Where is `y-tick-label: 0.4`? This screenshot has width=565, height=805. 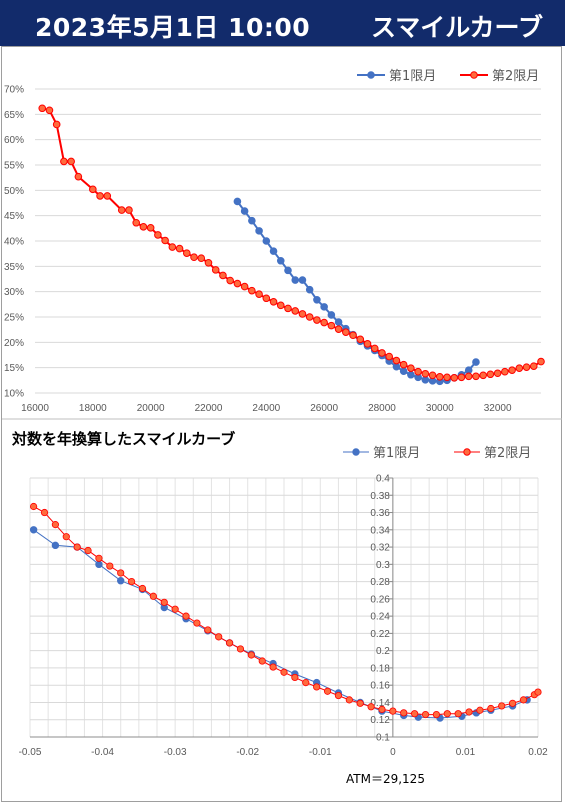
y-tick-label: 0.4 is located at coordinates (383, 479).